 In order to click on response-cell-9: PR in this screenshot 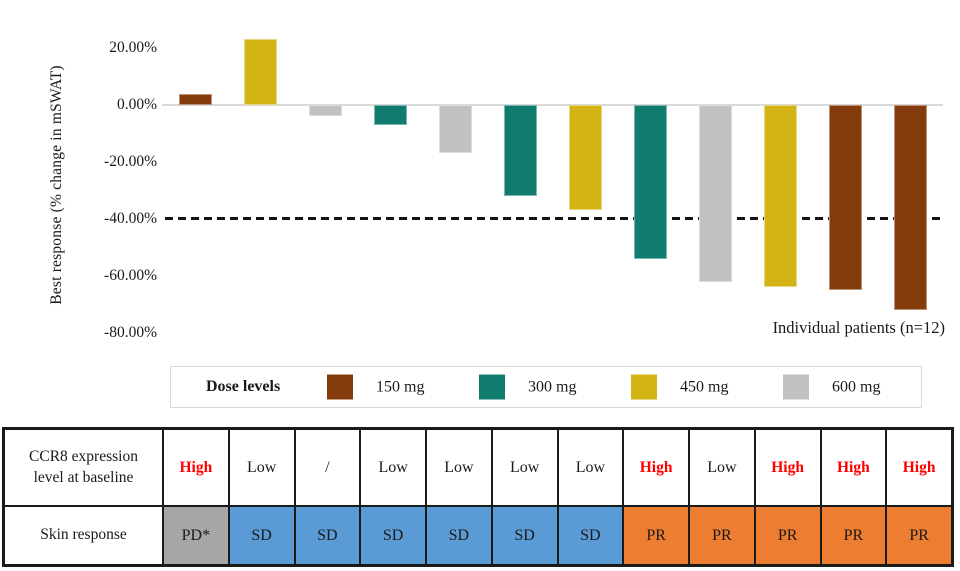, I will do `click(722, 535)`.